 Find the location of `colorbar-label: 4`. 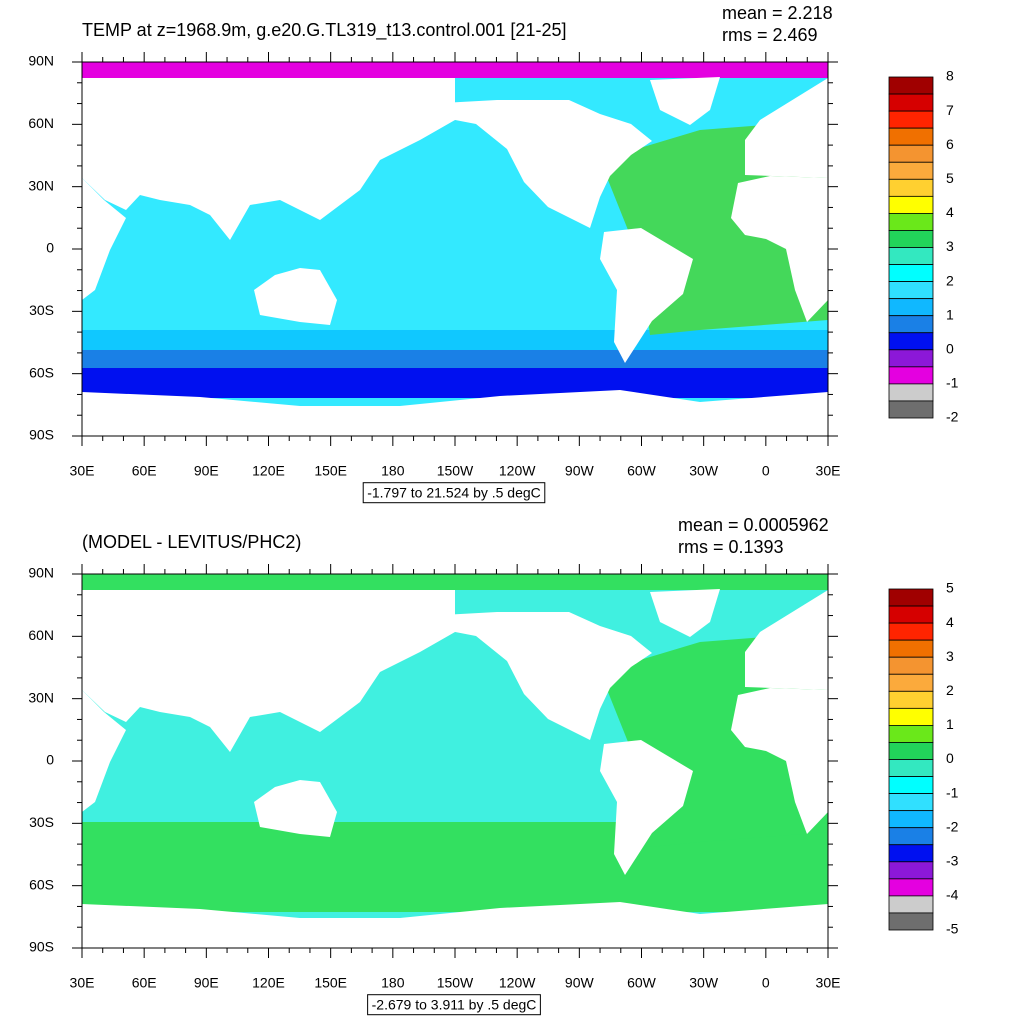

colorbar-label: 4 is located at coordinates (950, 212).